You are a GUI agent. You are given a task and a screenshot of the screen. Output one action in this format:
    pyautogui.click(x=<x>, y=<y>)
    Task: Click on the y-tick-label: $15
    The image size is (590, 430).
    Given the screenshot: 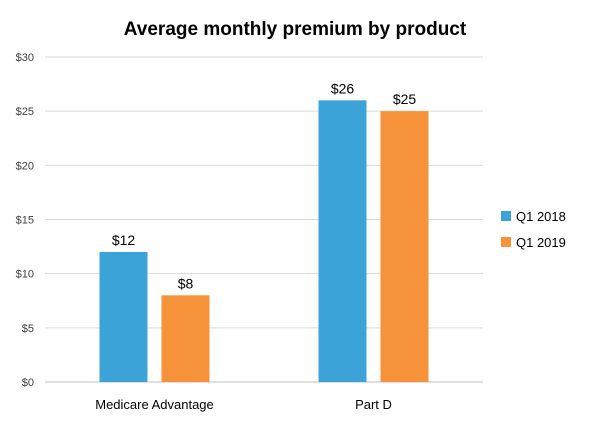 What is the action you would take?
    pyautogui.click(x=25, y=221)
    